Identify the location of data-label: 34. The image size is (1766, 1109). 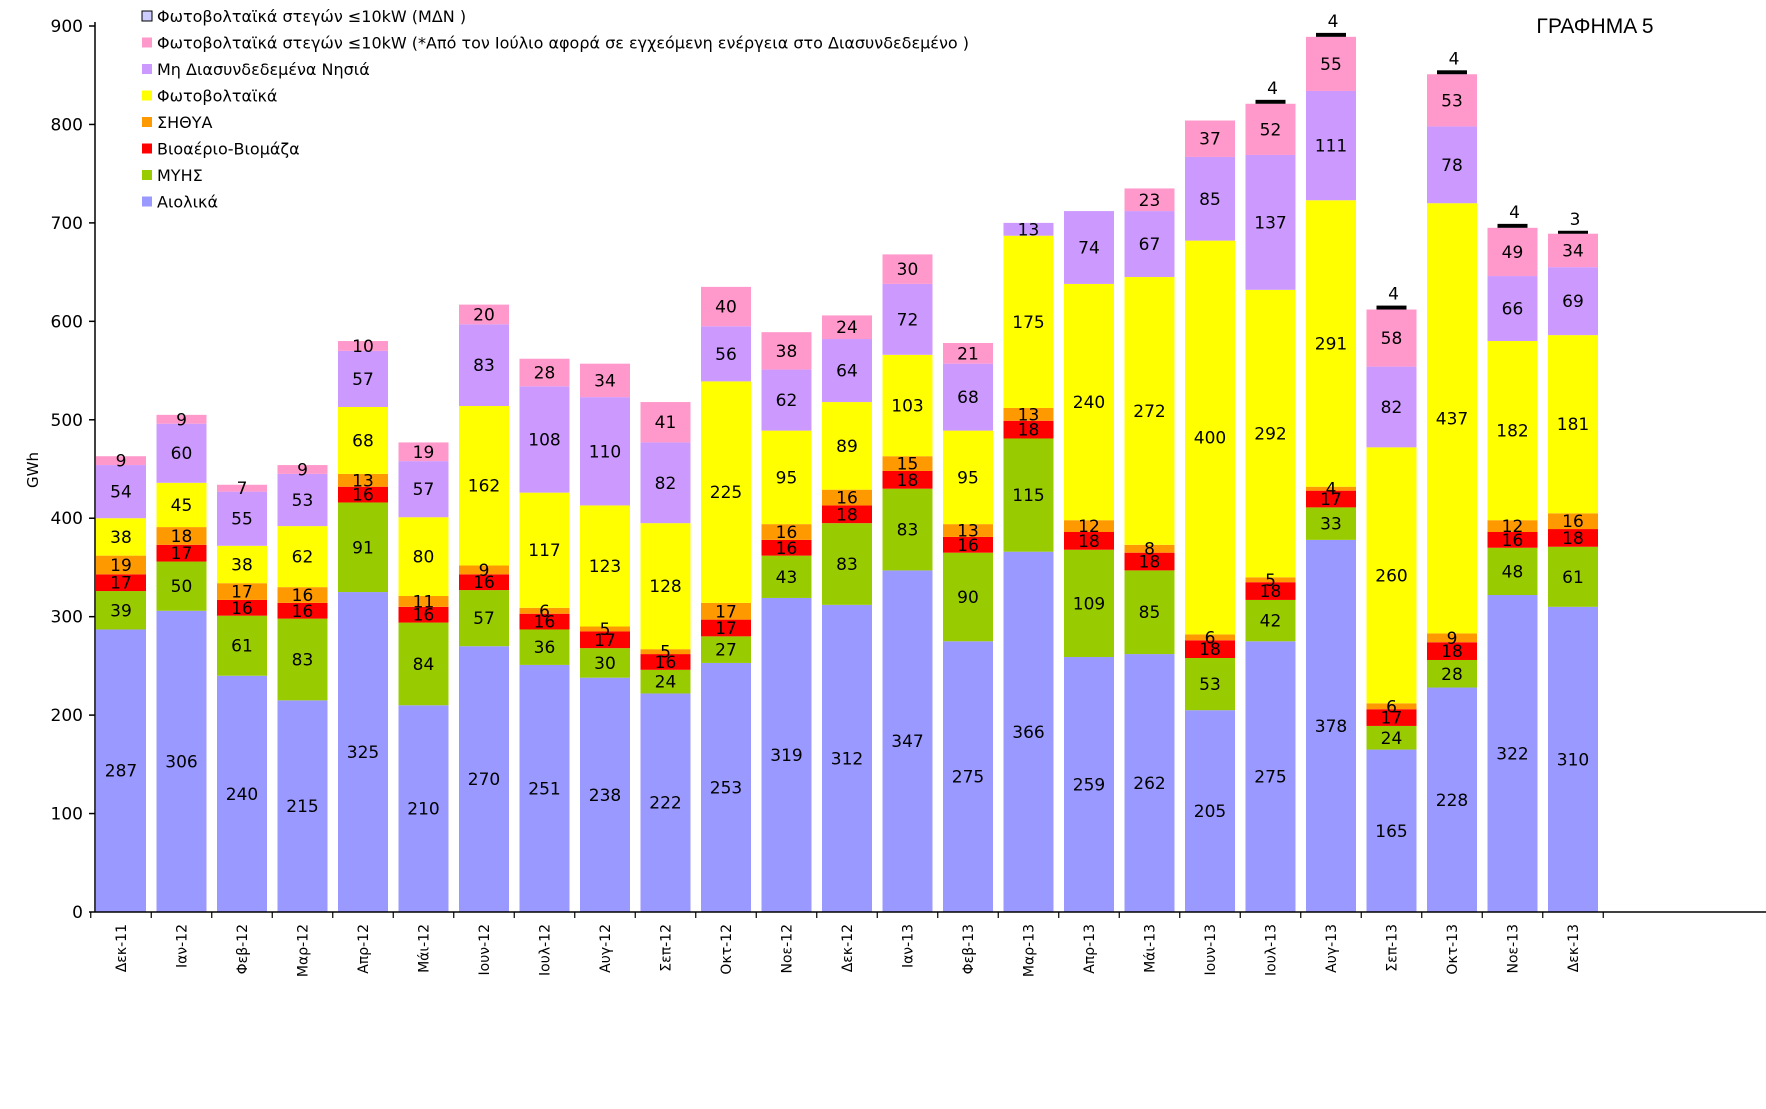
(1573, 251).